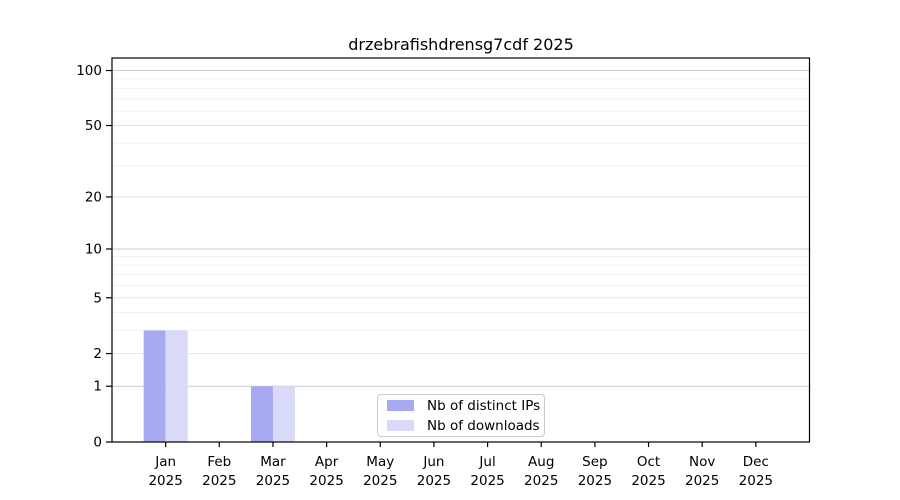 This screenshot has height=500, width=900. I want to click on x-tick-label-month: Mar, so click(273, 462).